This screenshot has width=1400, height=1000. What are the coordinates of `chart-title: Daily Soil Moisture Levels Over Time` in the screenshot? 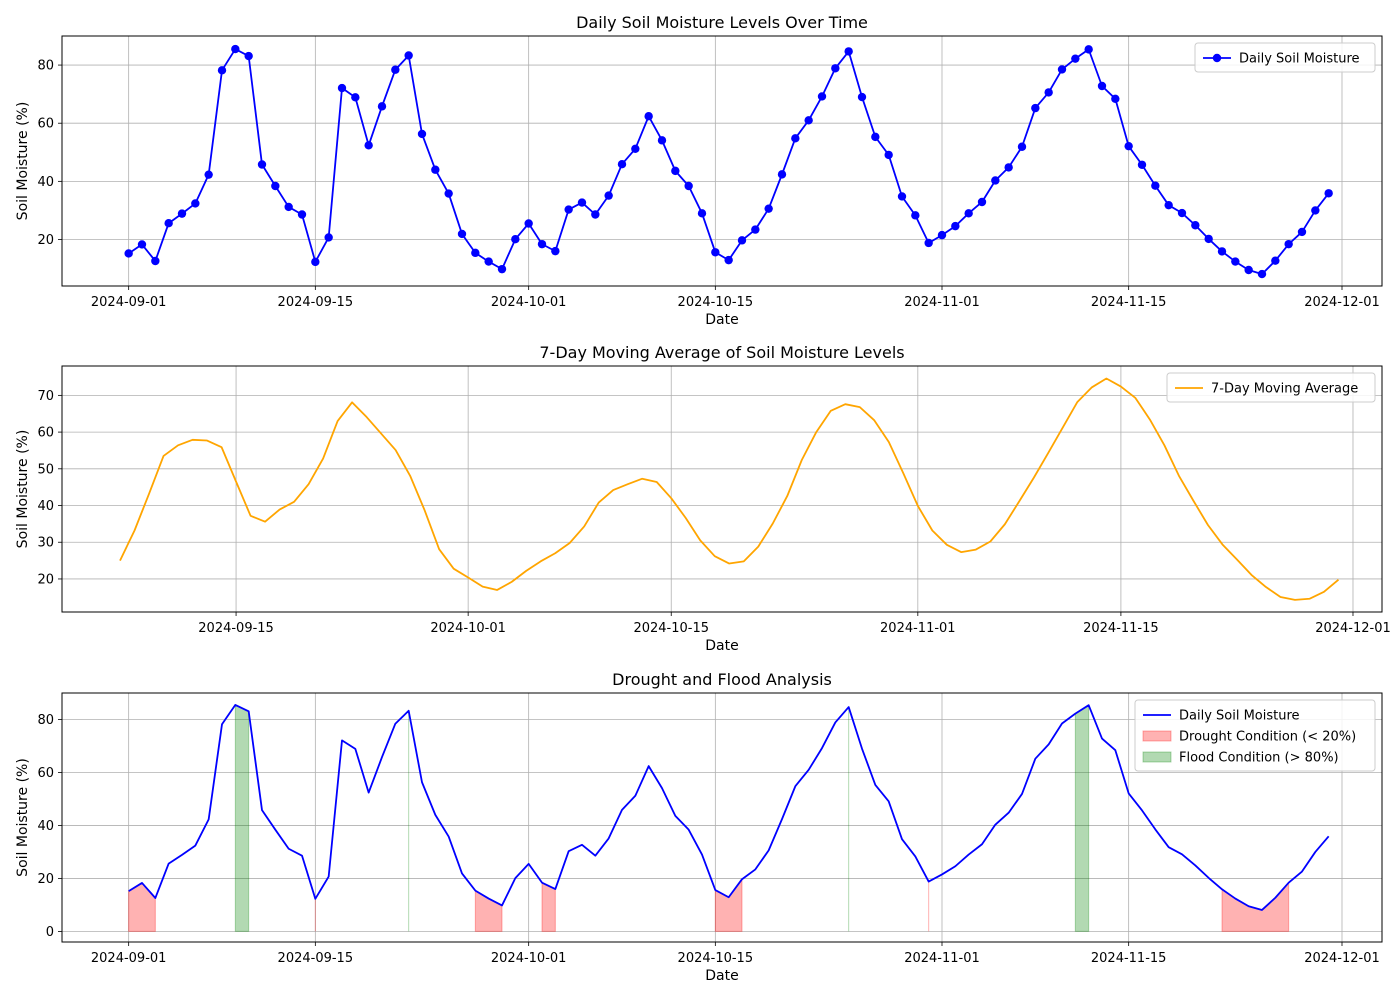 It's located at (722, 22).